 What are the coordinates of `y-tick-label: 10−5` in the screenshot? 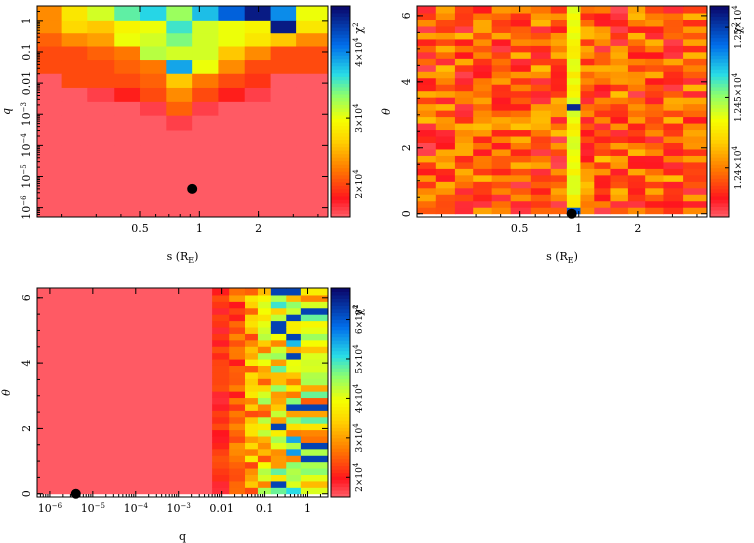 It's located at (26, 176).